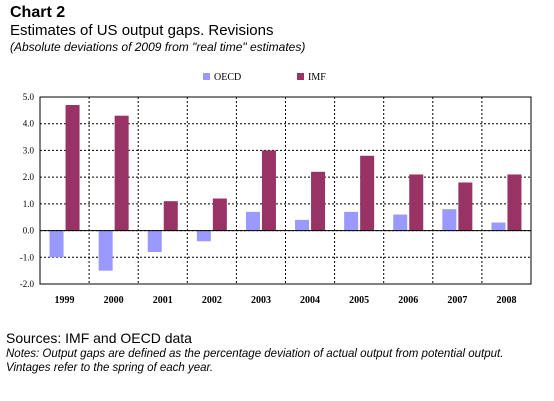  What do you see at coordinates (203, 236) in the screenshot?
I see `bar-oecd-2002` at bounding box center [203, 236].